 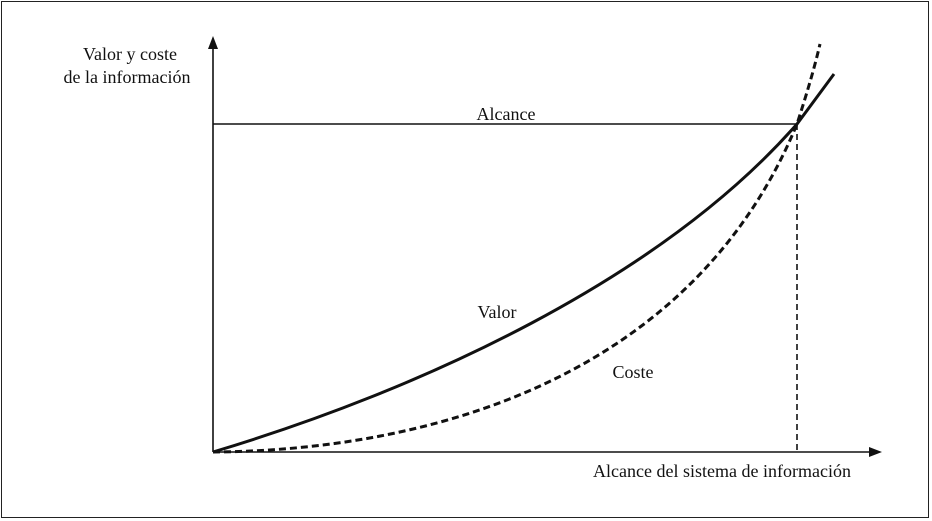 What do you see at coordinates (875, 452) in the screenshot?
I see `x-axis-arrowhead` at bounding box center [875, 452].